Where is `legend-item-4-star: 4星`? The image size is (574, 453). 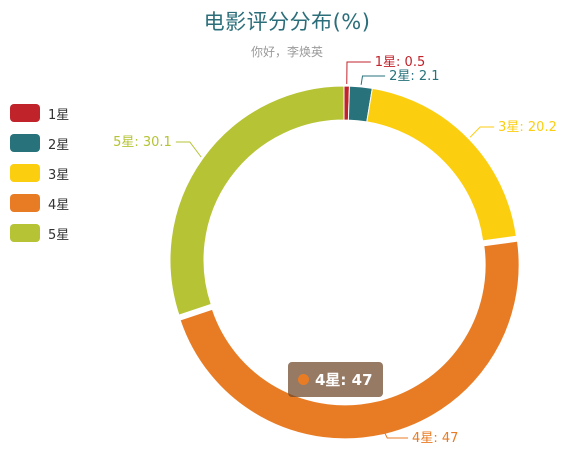 legend-item-4-star: 4星 is located at coordinates (39, 203).